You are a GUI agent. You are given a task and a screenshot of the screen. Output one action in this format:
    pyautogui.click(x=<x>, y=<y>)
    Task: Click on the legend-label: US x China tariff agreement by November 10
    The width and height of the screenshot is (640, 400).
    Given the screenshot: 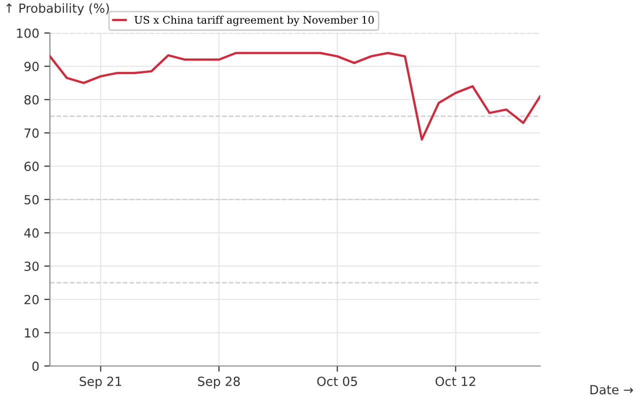 What is the action you would take?
    pyautogui.click(x=254, y=21)
    